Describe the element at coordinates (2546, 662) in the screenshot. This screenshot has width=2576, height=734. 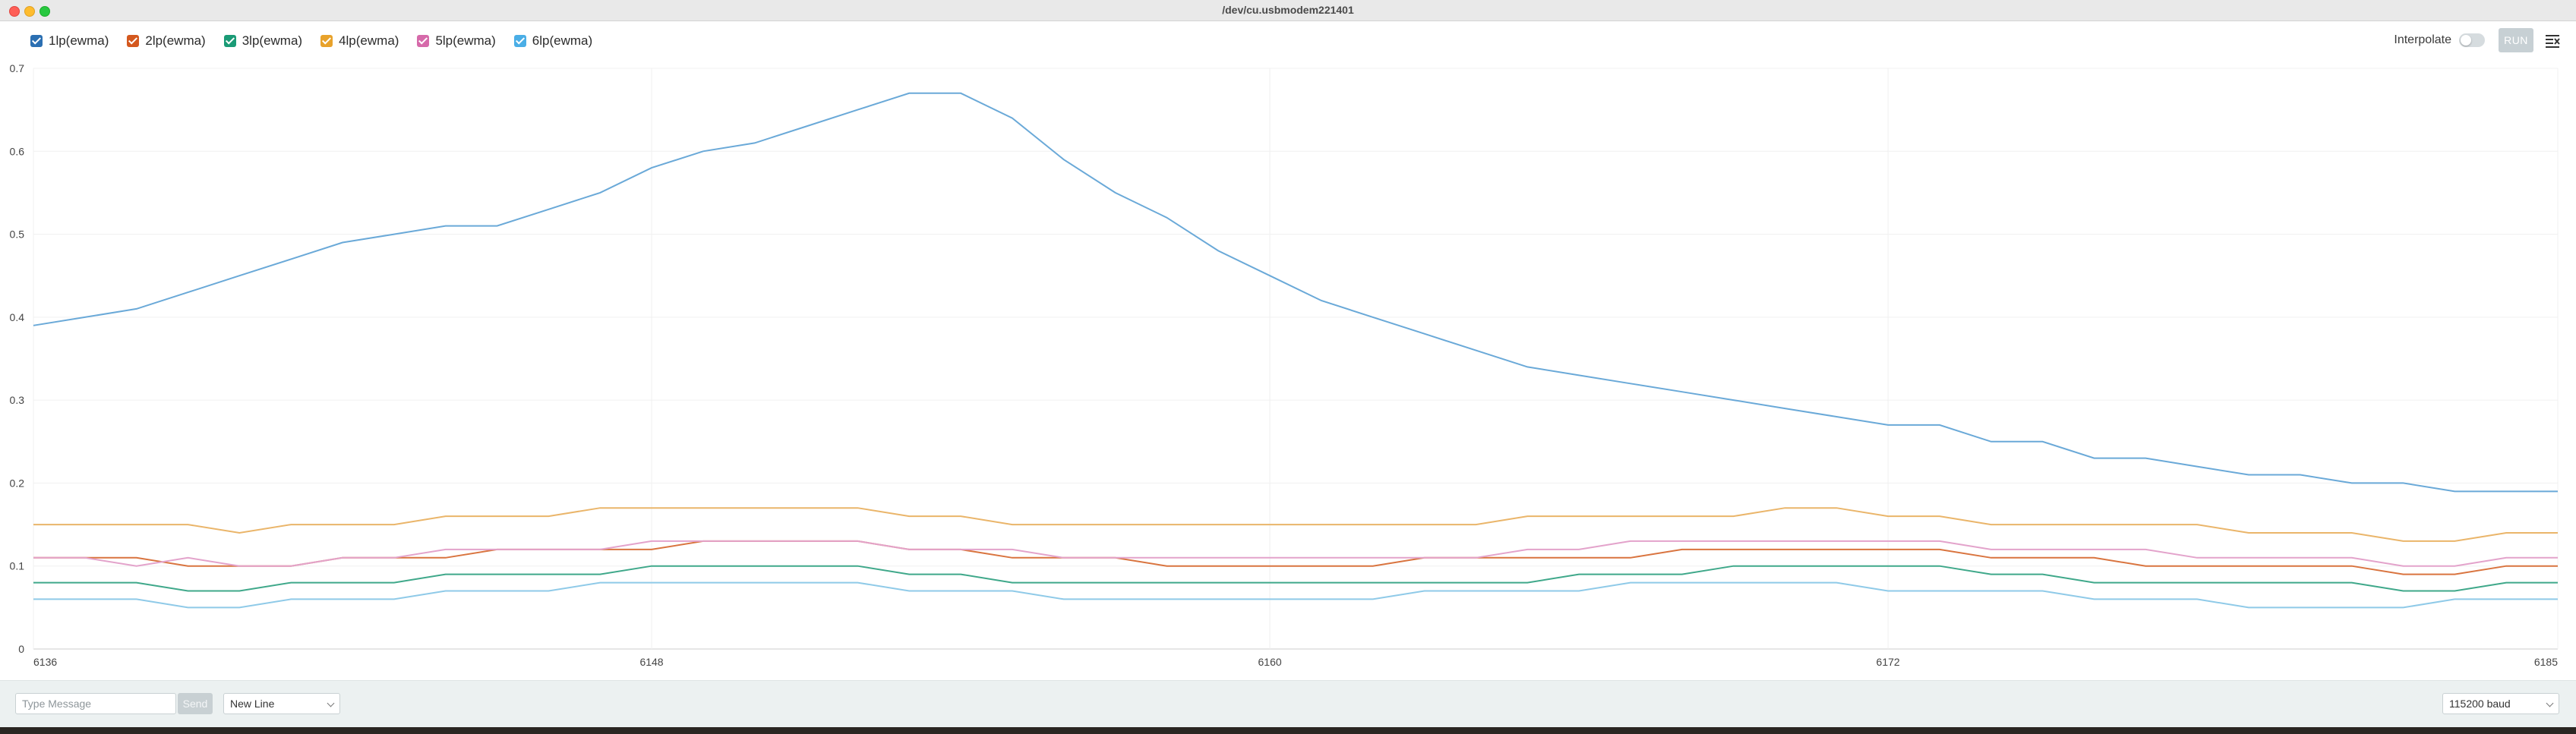
I see `x-tick-label: 6185` at that location.